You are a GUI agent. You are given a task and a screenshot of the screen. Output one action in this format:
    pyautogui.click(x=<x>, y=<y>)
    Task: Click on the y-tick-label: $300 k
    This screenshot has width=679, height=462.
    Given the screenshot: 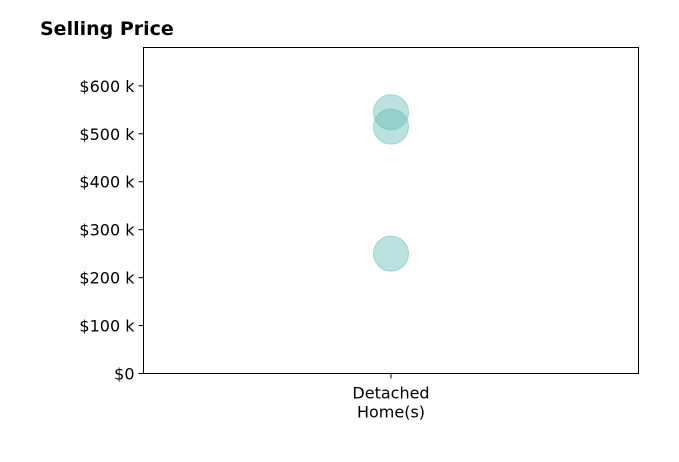 What is the action you would take?
    pyautogui.click(x=107, y=230)
    